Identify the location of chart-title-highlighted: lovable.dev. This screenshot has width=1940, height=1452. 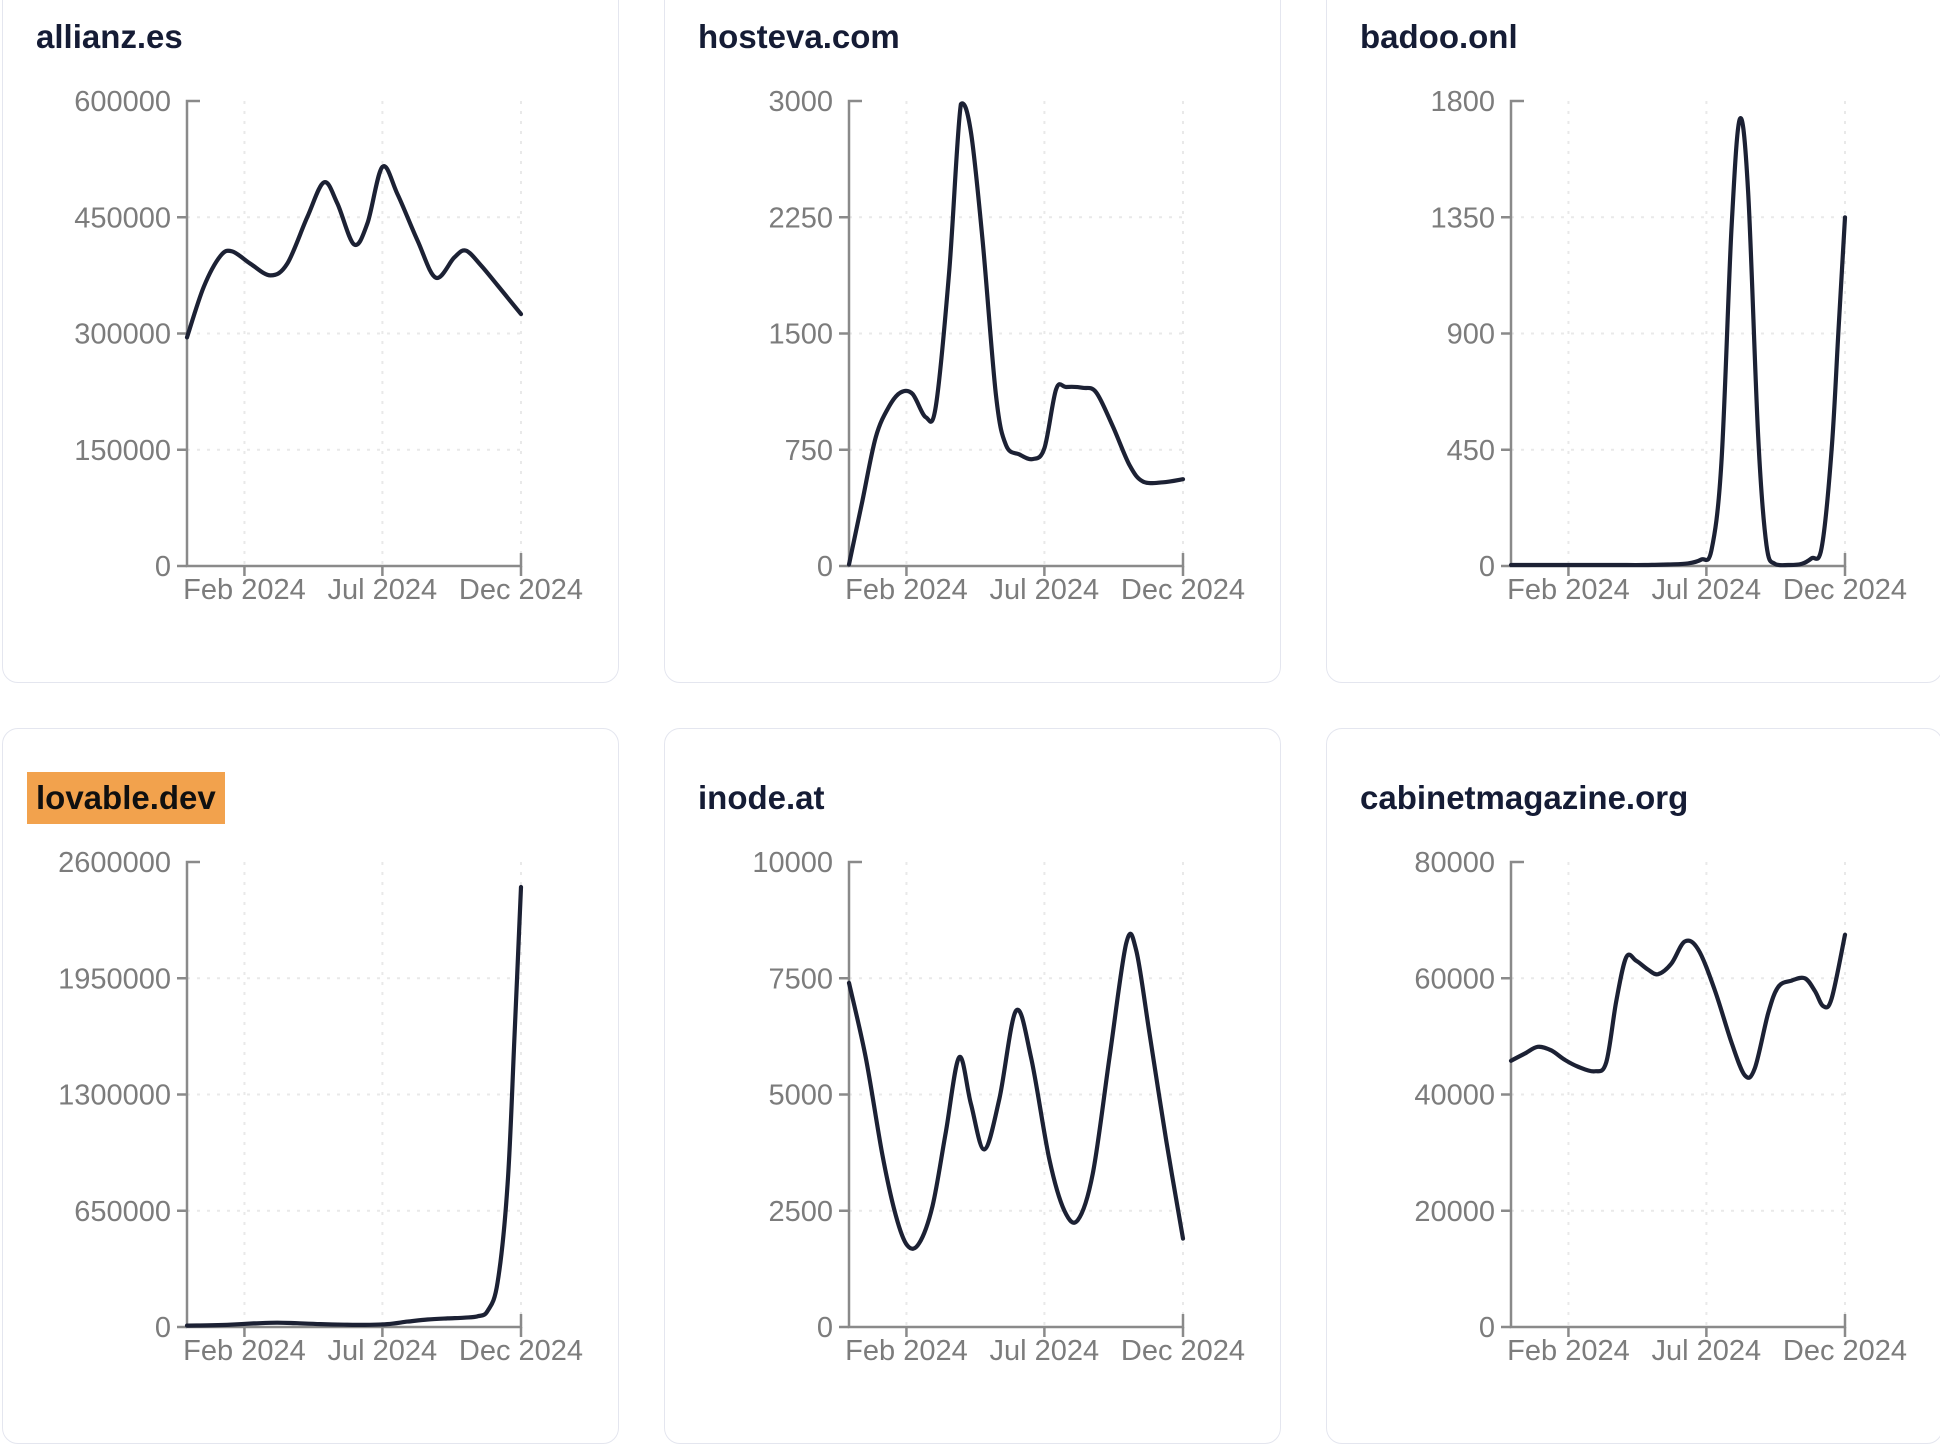
(126, 798).